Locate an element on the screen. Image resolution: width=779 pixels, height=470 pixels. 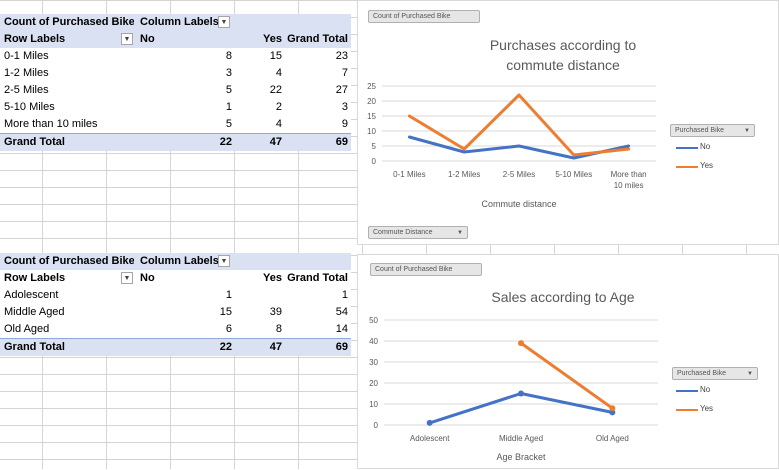
x-tick-label-line: 1-2 Miles is located at coordinates (464, 174).